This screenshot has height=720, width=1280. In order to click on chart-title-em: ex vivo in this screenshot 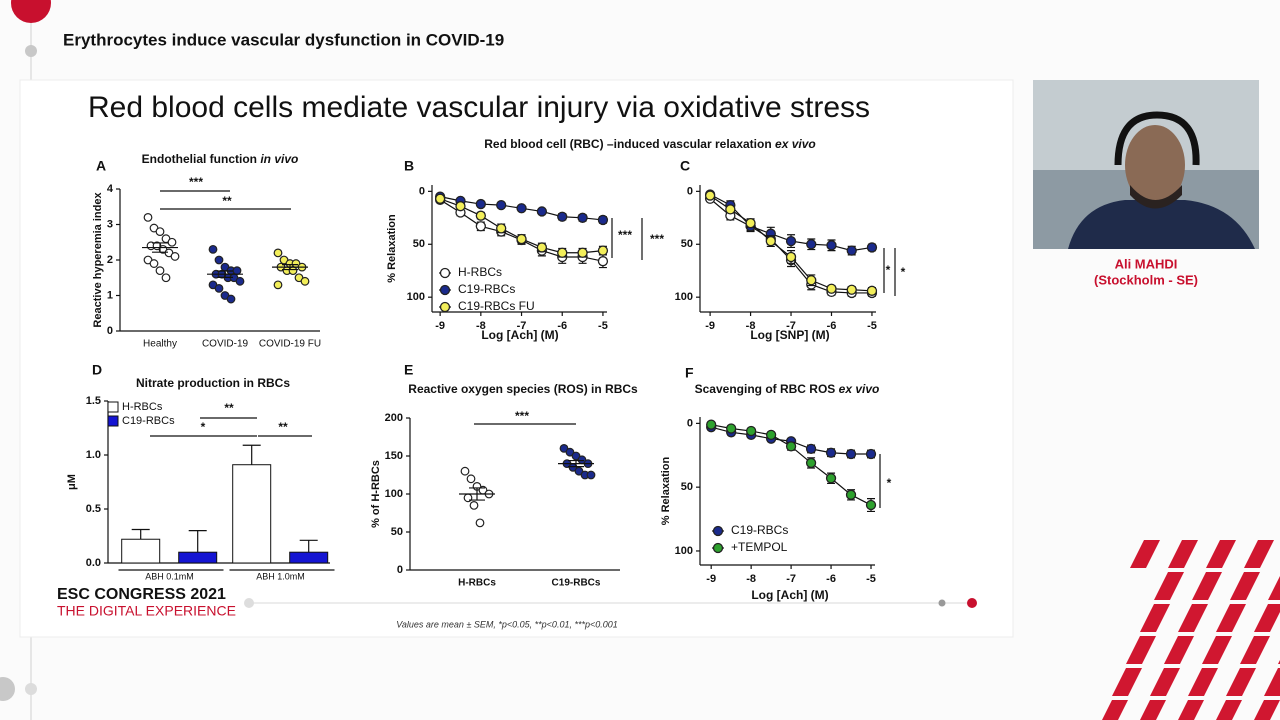, I will do `click(859, 389)`.